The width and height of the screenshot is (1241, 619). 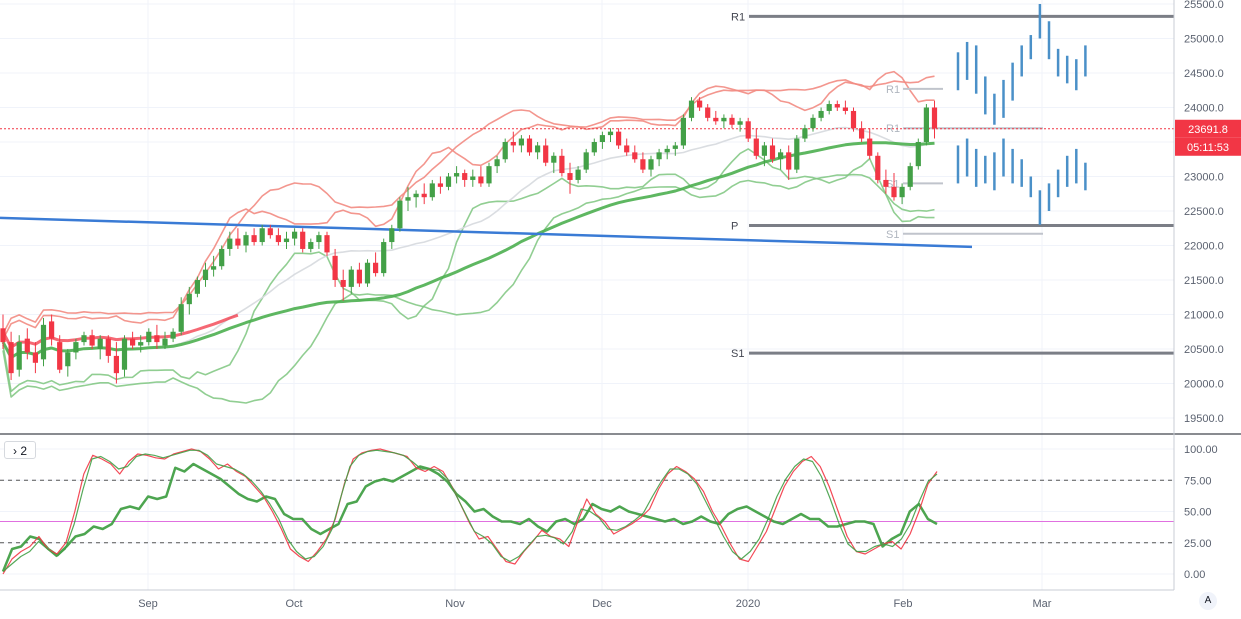 I want to click on countdown-tag, so click(x=1208, y=146).